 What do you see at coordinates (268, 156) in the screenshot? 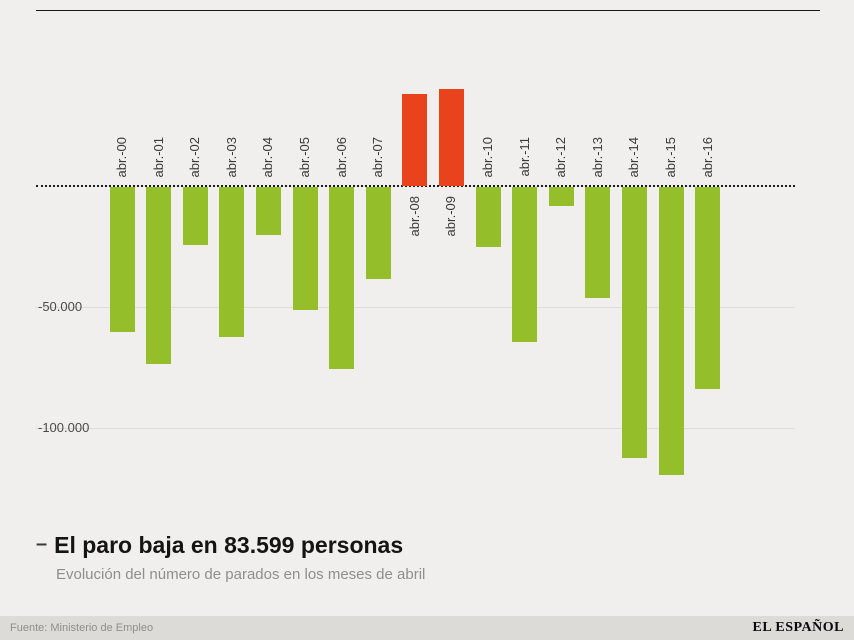
I see `bar-label-abr.-04: abr.-04` at bounding box center [268, 156].